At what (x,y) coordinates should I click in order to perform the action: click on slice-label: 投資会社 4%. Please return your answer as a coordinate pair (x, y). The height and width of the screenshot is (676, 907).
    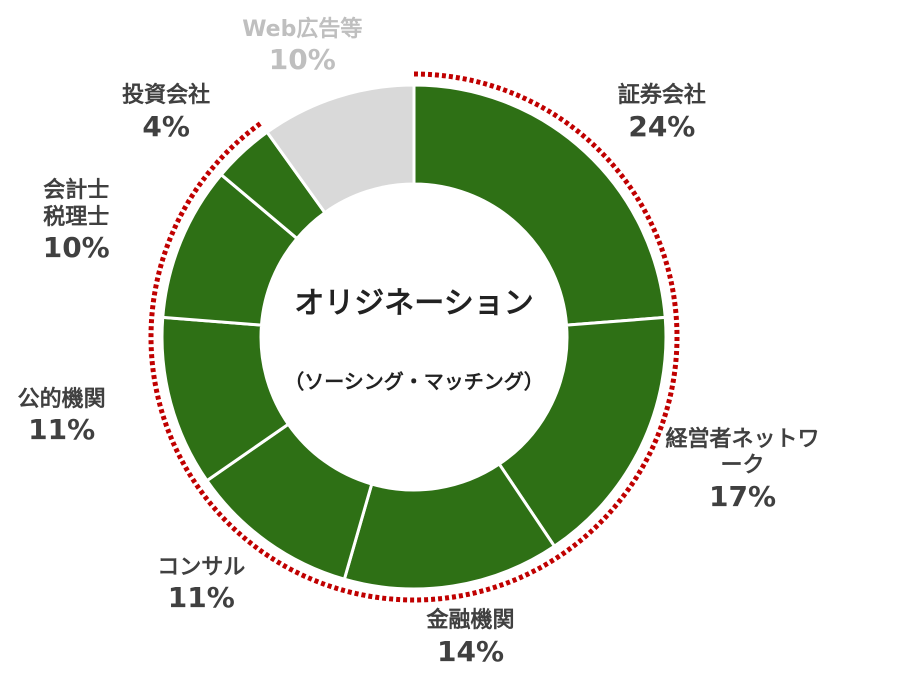
    Looking at the image, I should click on (166, 113).